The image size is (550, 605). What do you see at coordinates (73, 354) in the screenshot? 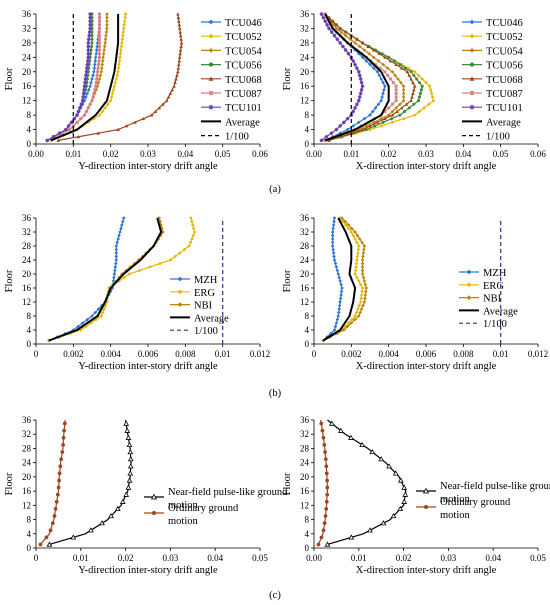
I see `x-tick-label: 0.002` at bounding box center [73, 354].